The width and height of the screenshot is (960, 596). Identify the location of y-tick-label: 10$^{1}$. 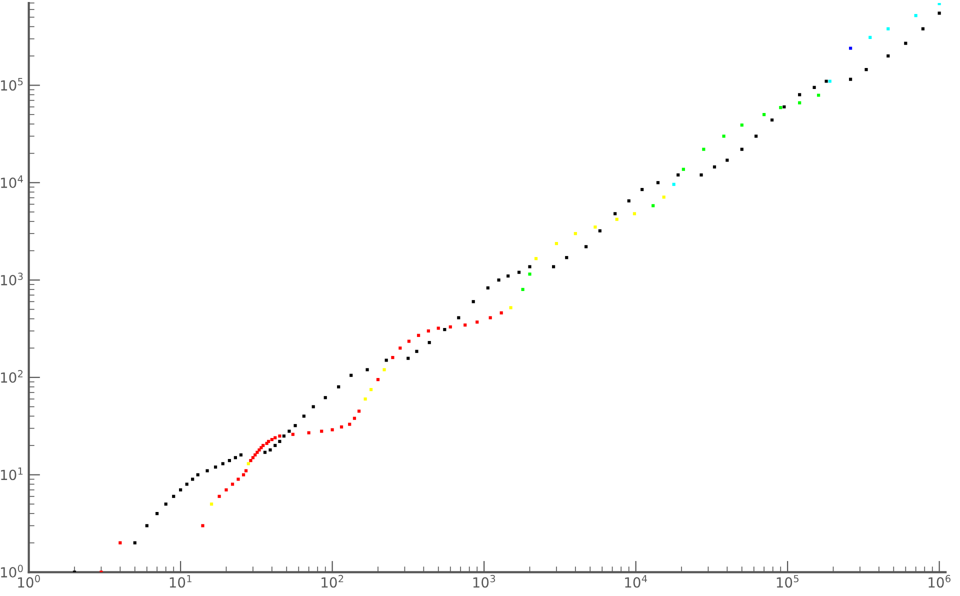
(12, 474).